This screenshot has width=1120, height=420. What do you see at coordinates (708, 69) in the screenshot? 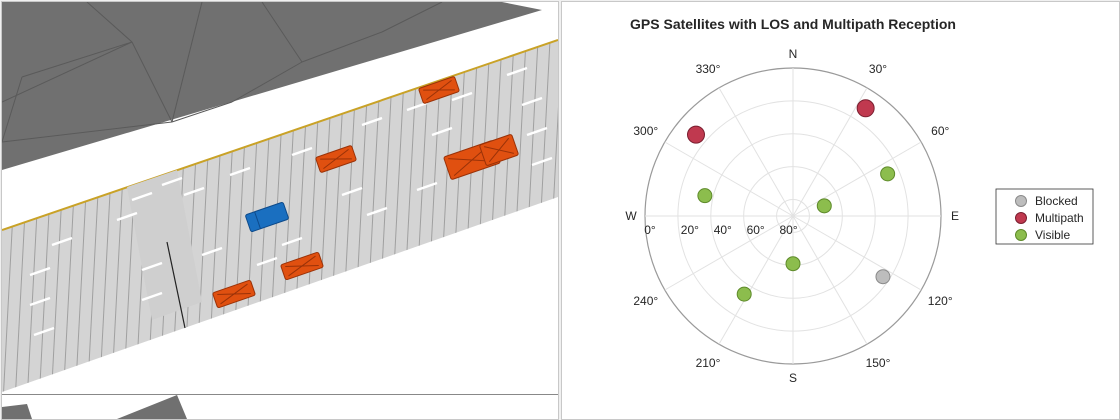
I see `azimuth-tick-label: 330°` at bounding box center [708, 69].